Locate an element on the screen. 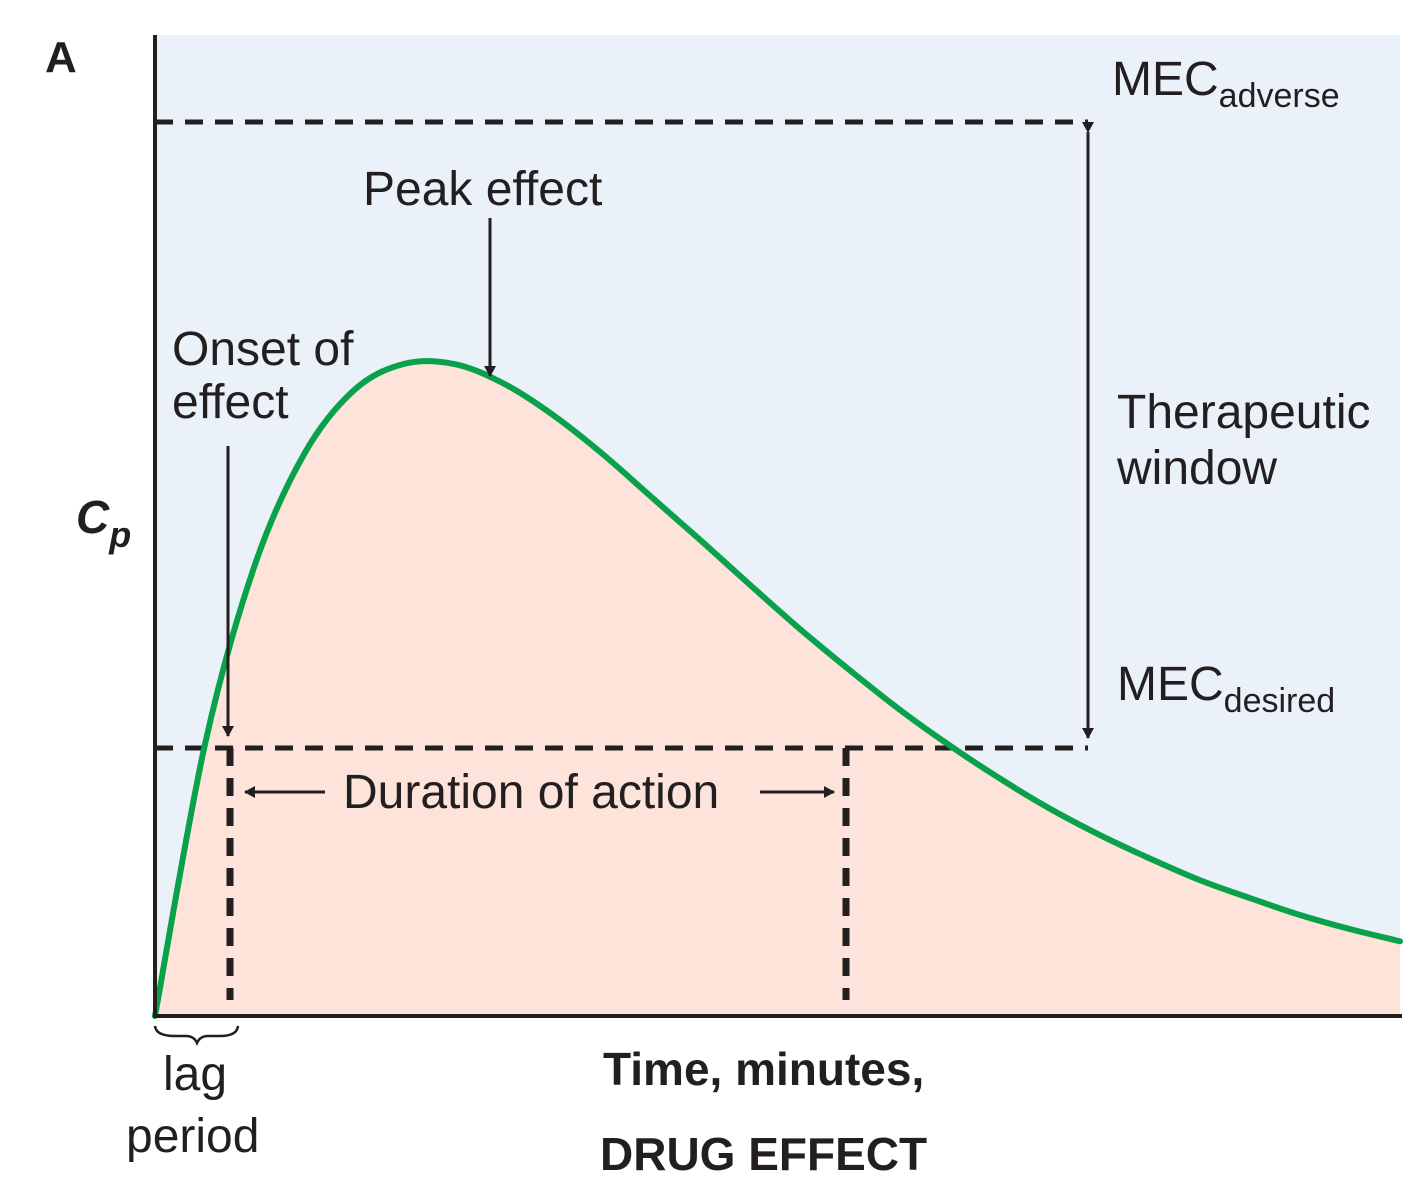  mec-desired-main: MEC is located at coordinates (1170, 684).